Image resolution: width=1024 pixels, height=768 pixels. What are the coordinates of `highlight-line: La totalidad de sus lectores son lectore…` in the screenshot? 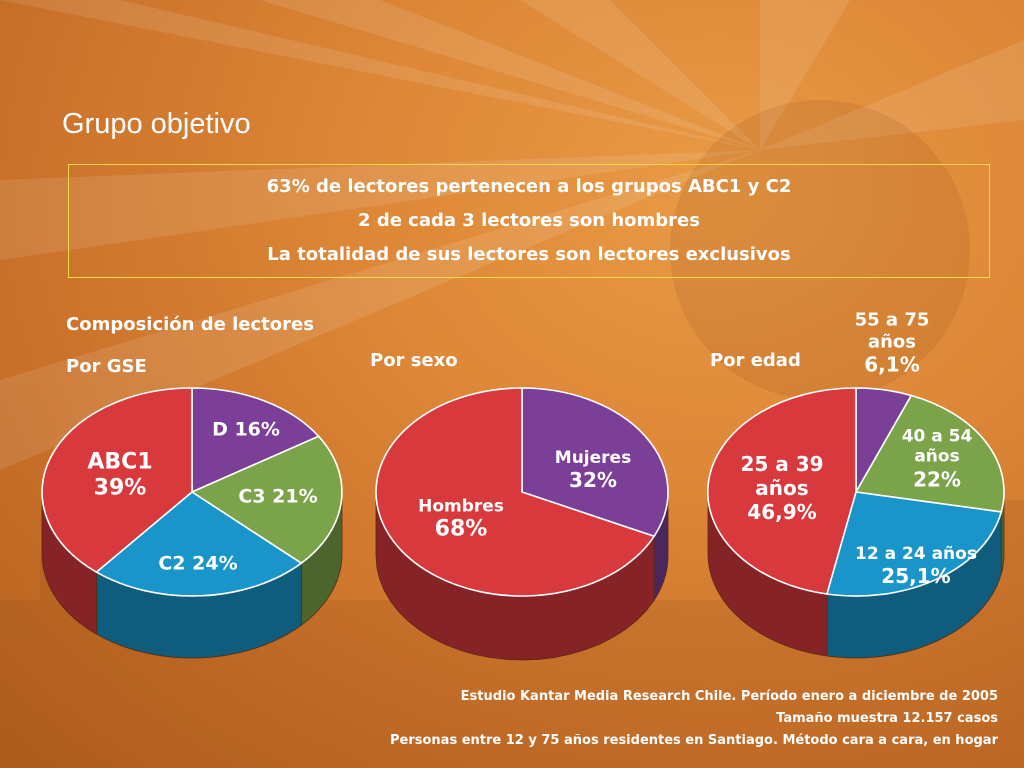 It's located at (529, 254).